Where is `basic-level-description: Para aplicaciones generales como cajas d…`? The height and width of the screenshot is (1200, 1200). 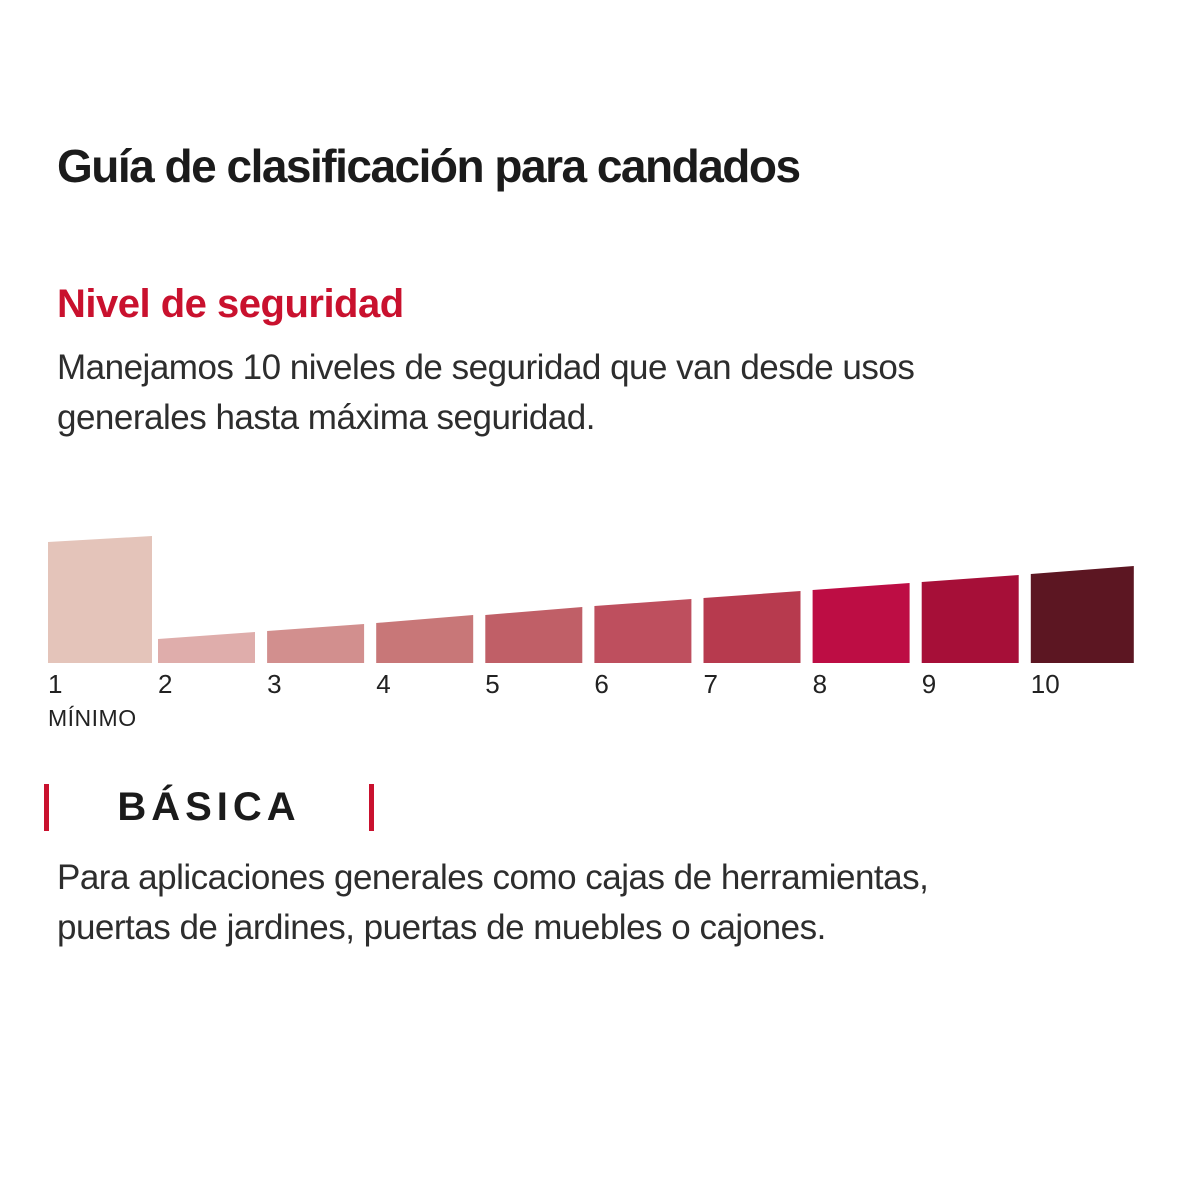
basic-level-description: Para aplicaciones generales como cajas d… is located at coordinates (493, 902).